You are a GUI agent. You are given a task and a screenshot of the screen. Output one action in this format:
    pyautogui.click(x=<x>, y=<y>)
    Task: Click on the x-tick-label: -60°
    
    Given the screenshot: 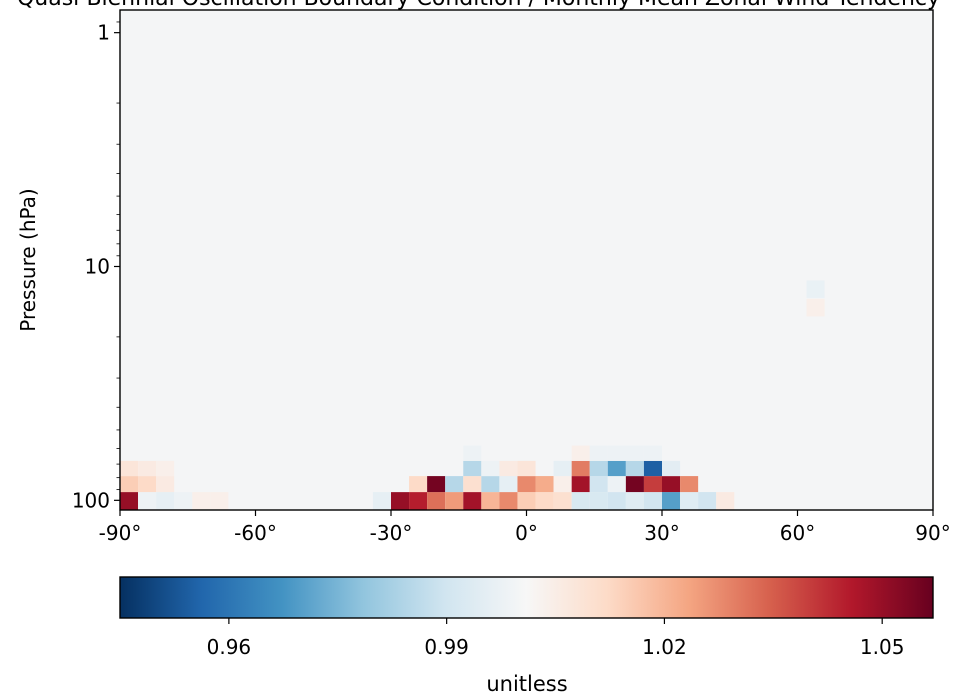 What is the action you would take?
    pyautogui.click(x=255, y=533)
    